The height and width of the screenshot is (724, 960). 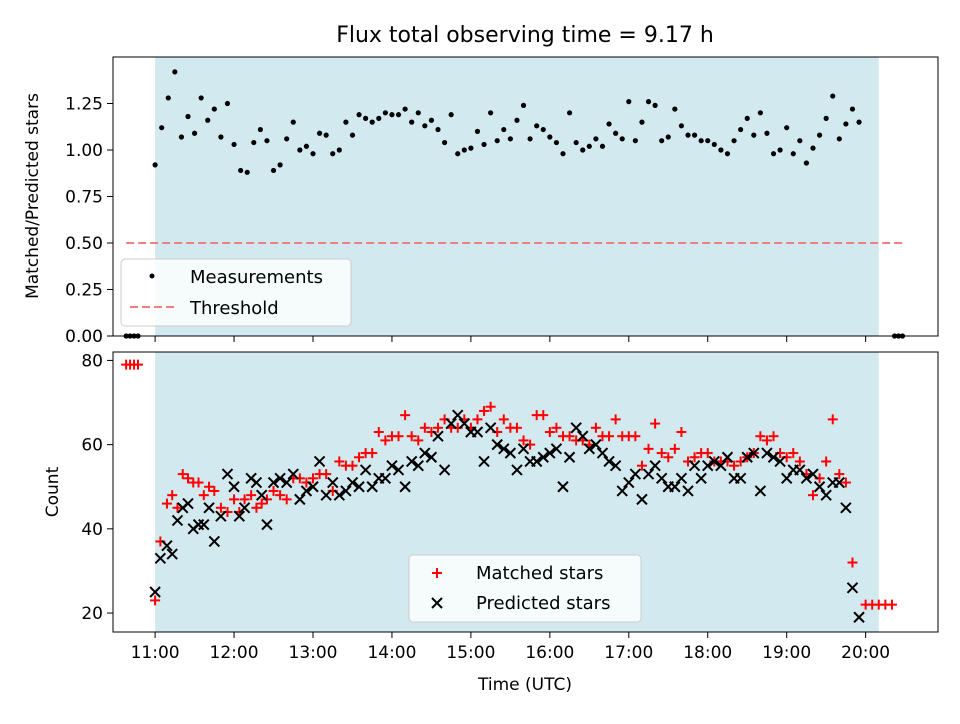 What do you see at coordinates (155, 653) in the screenshot?
I see `x-tick-label: 11:00` at bounding box center [155, 653].